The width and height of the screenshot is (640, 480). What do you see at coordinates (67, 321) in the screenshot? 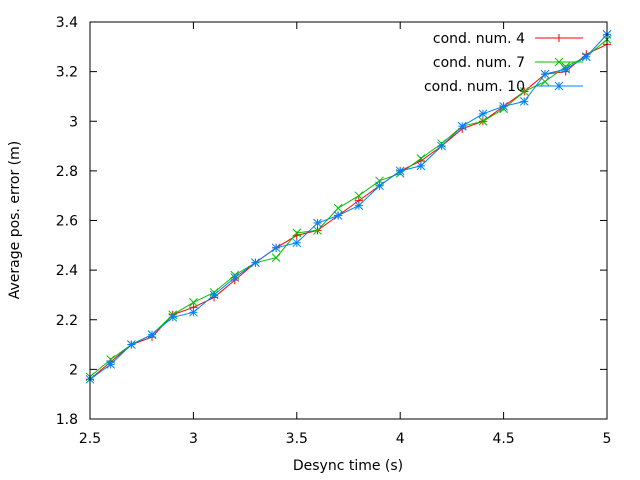
I see `y-tick-label: 2.2` at bounding box center [67, 321].